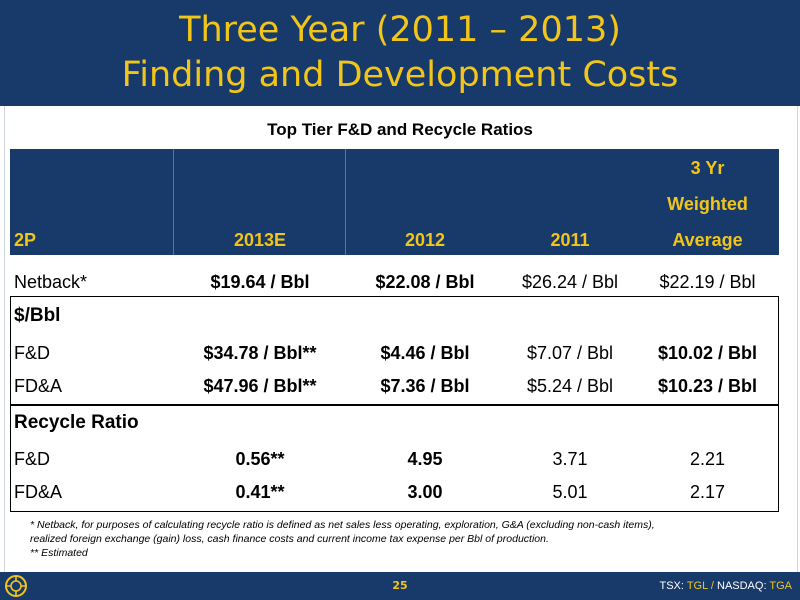 The width and height of the screenshot is (800, 600). I want to click on footnote-line-3: ** Estimated, so click(59, 553).